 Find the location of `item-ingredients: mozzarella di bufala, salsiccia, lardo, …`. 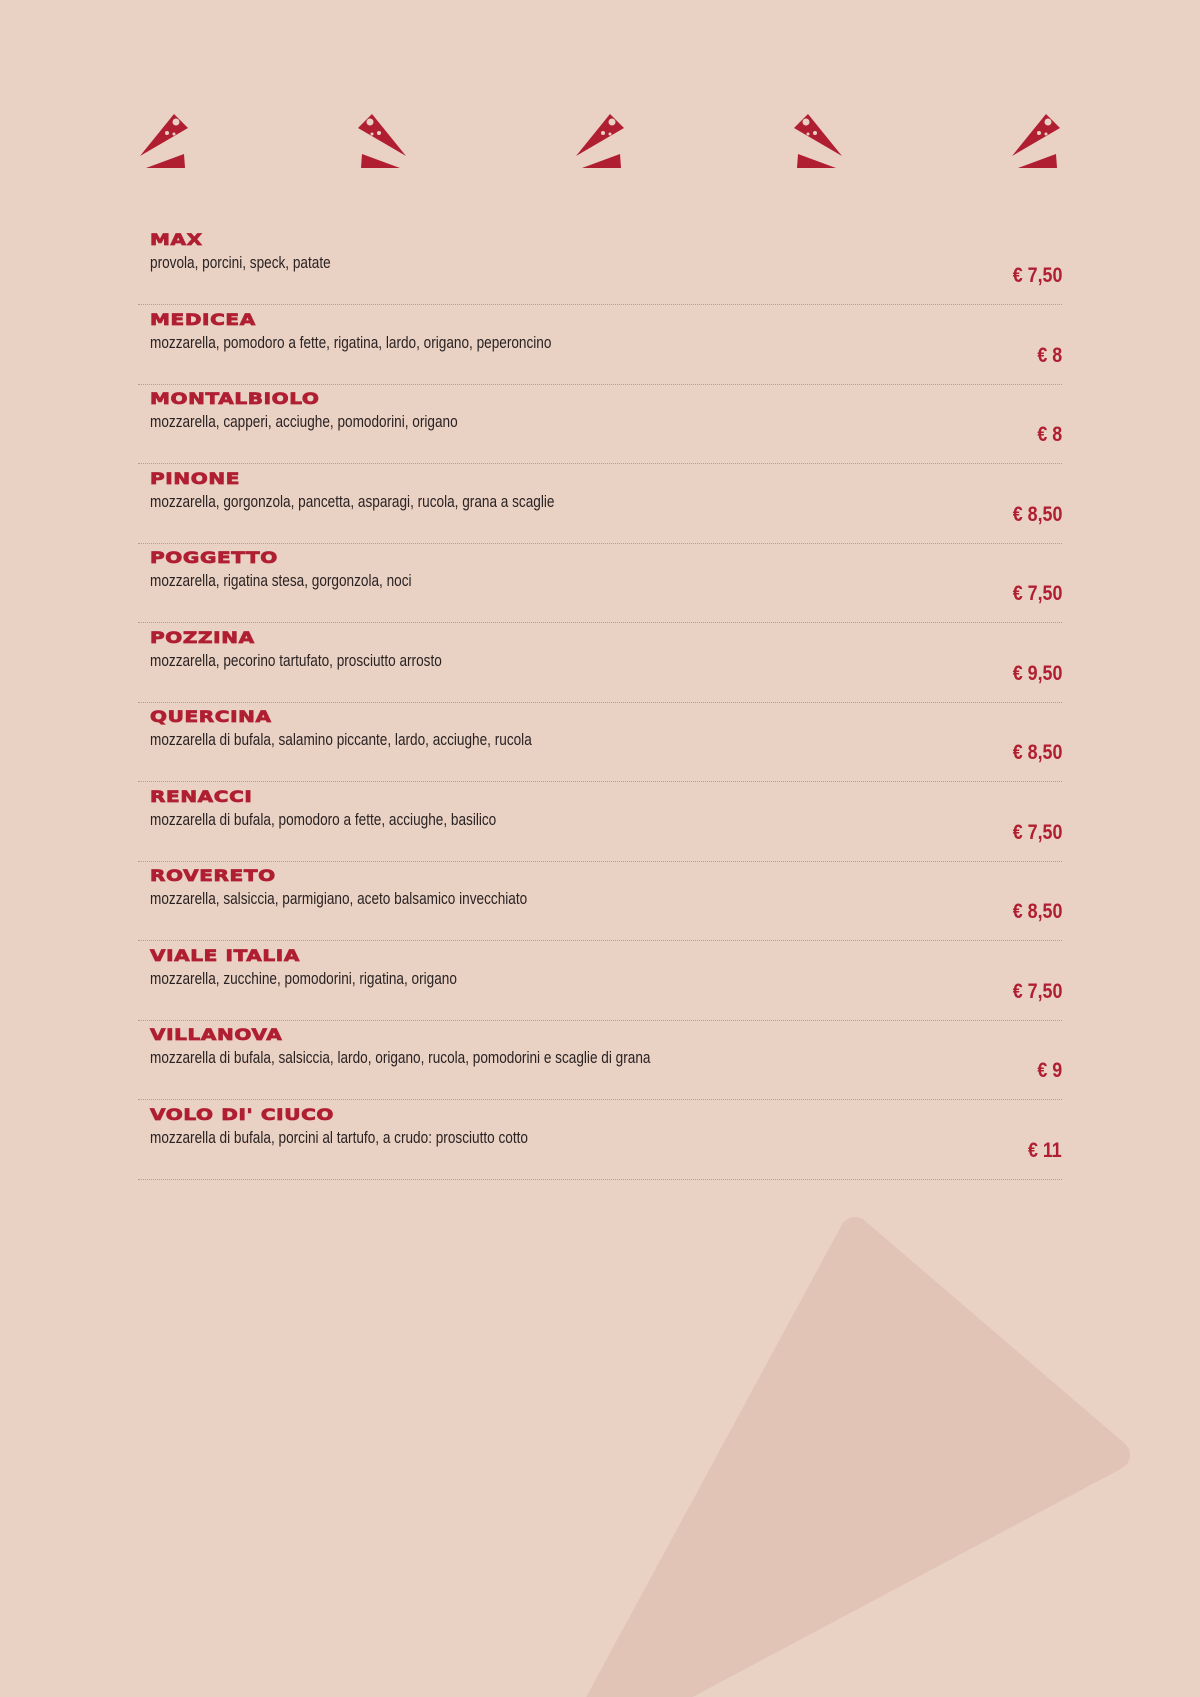

item-ingredients: mozzarella di bufala, salsiccia, lardo, … is located at coordinates (400, 1057).